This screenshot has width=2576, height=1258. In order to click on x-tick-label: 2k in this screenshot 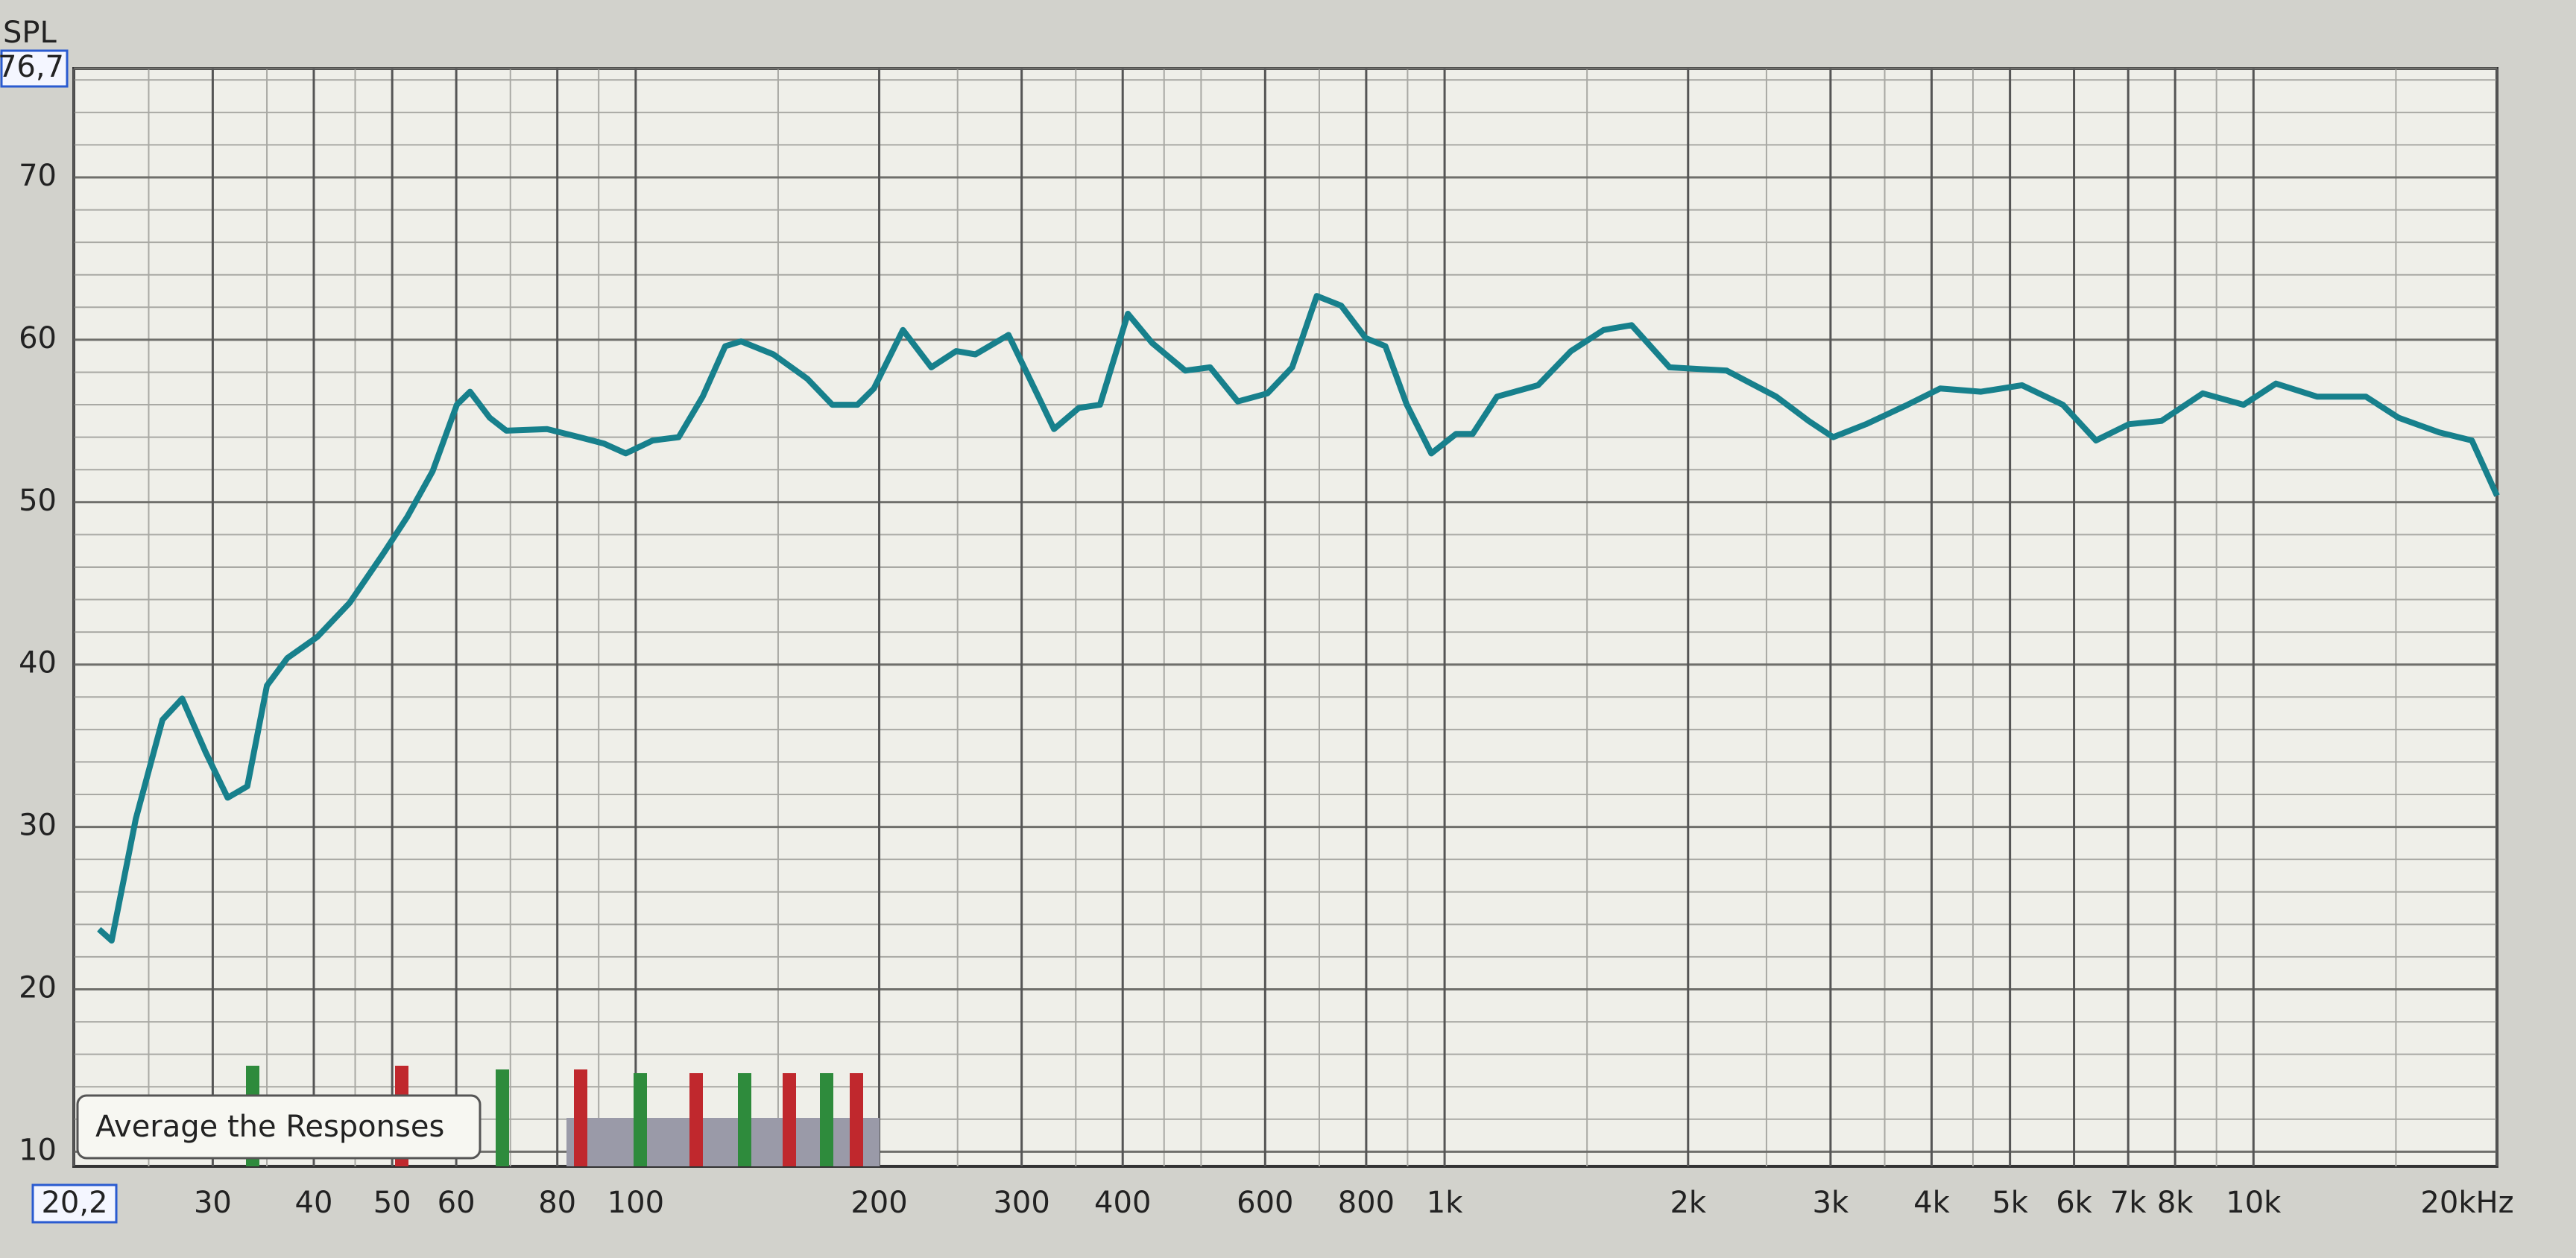, I will do `click(1688, 1203)`.